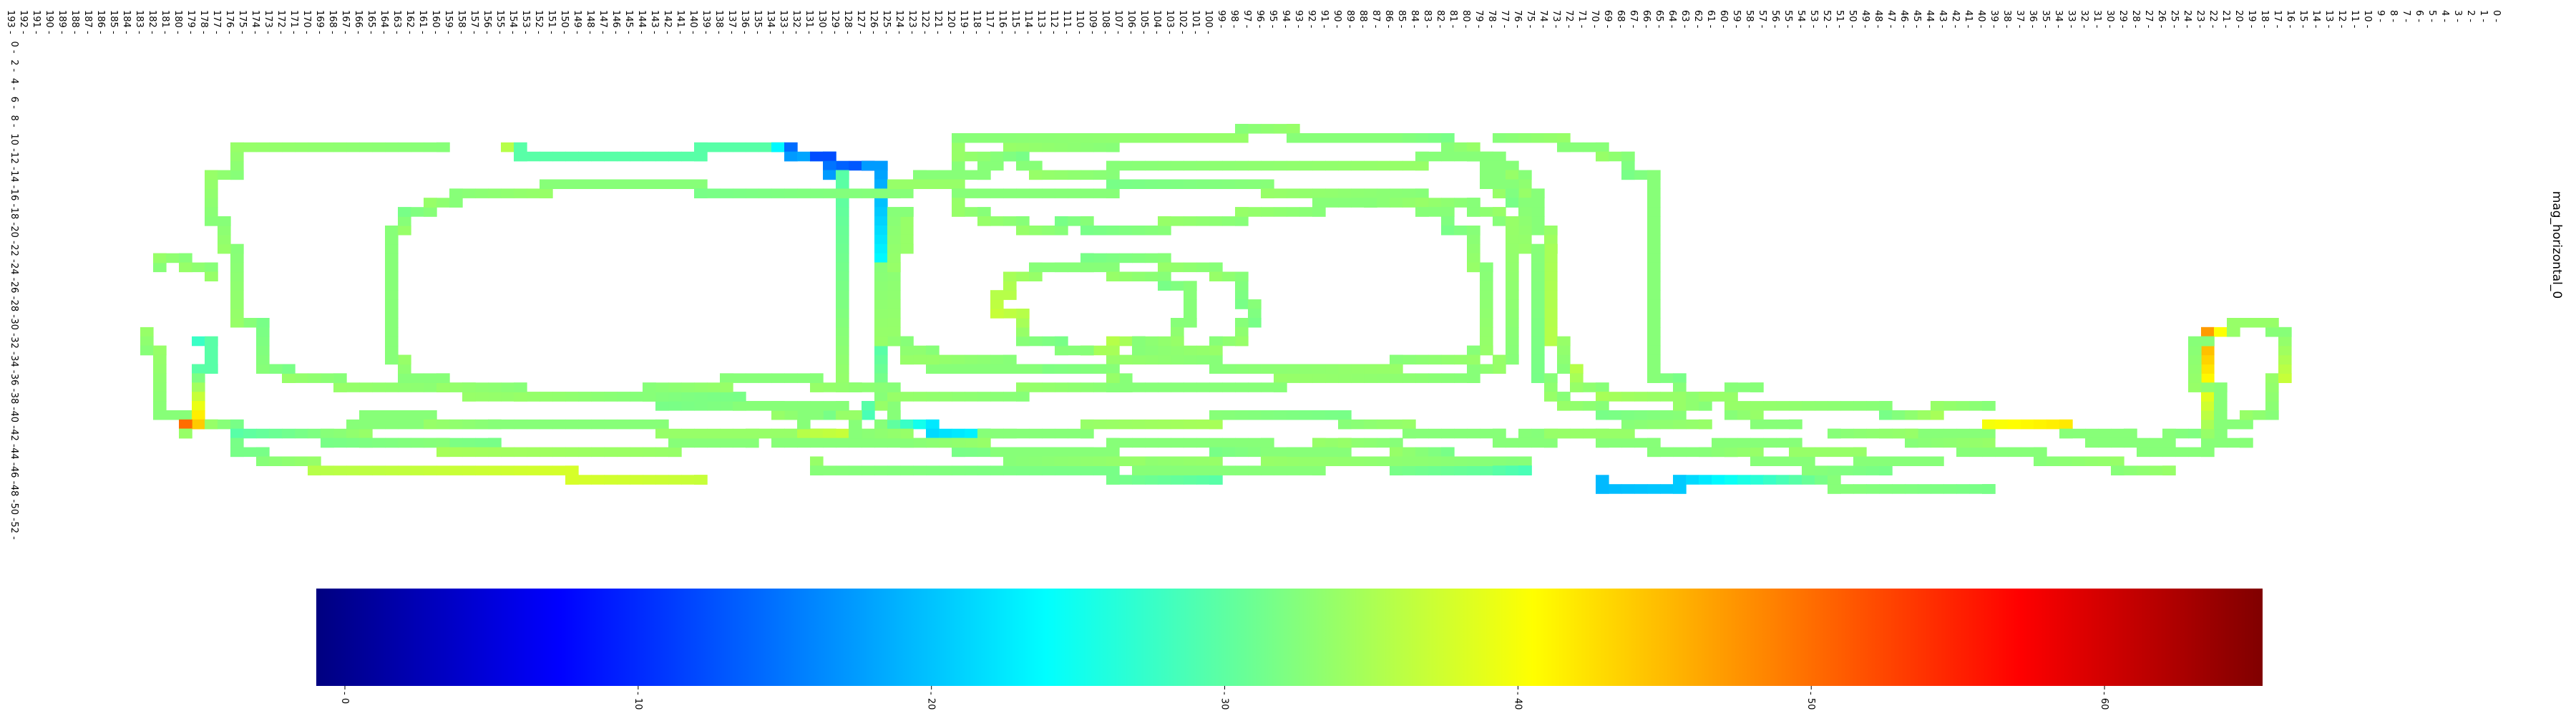 Image resolution: width=2576 pixels, height=716 pixels. Describe the element at coordinates (1324, 19) in the screenshot. I see `x-tick-label: 91 -` at that location.